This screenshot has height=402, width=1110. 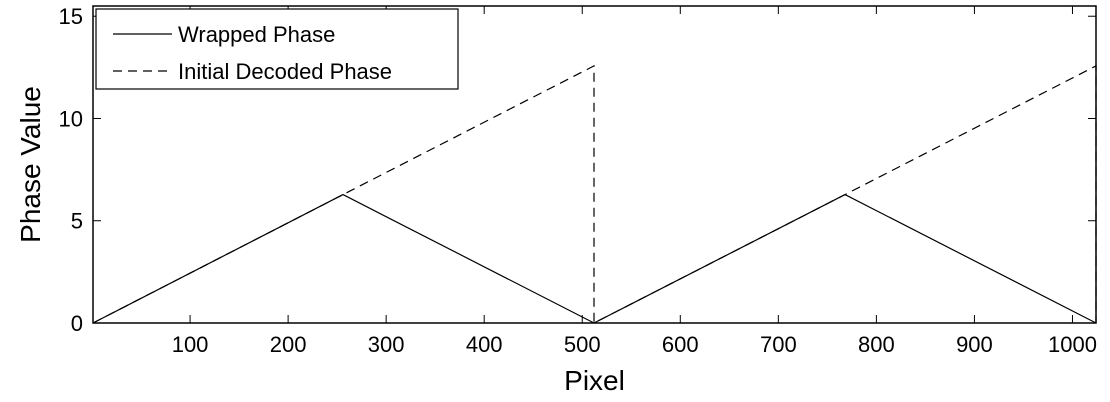 I want to click on legend-label-initial-decoded-phase: Initial Decoded Phase, so click(x=285, y=71).